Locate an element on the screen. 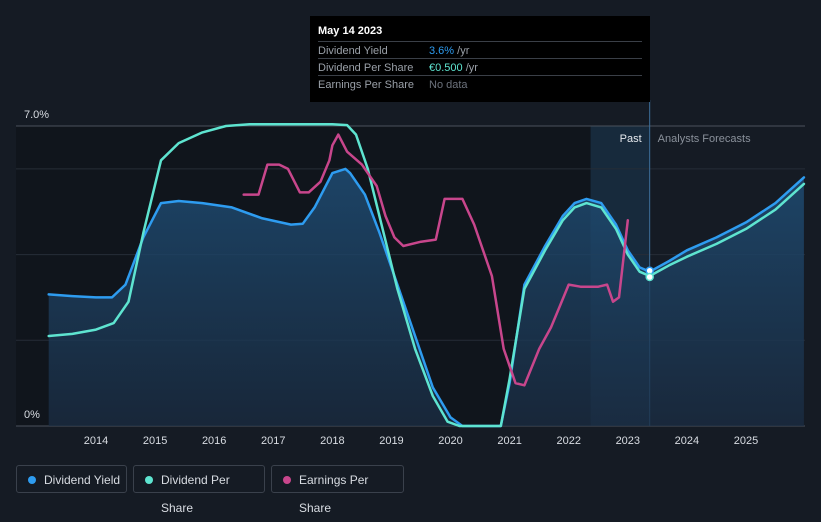  x-tick-label: 2019 is located at coordinates (391, 441).